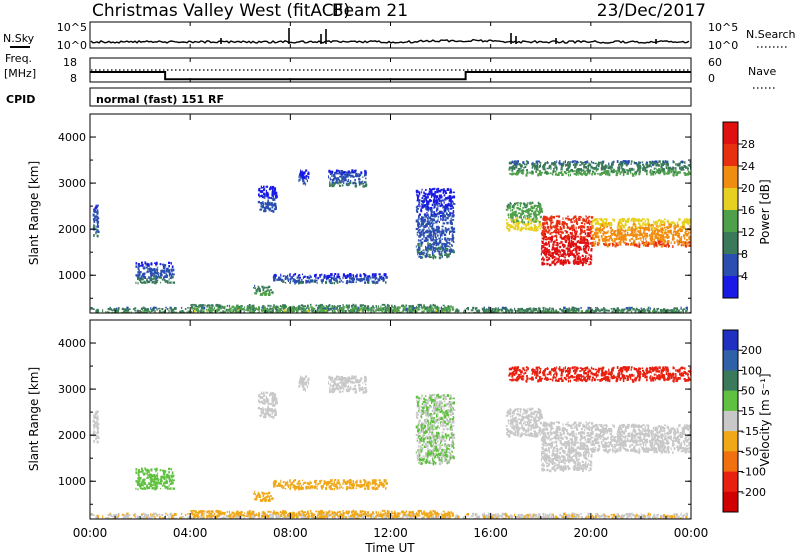 Image resolution: width=800 pixels, height=554 pixels. Describe the element at coordinates (18, 58) in the screenshot. I see `freq-label-line1: Freq.` at that location.